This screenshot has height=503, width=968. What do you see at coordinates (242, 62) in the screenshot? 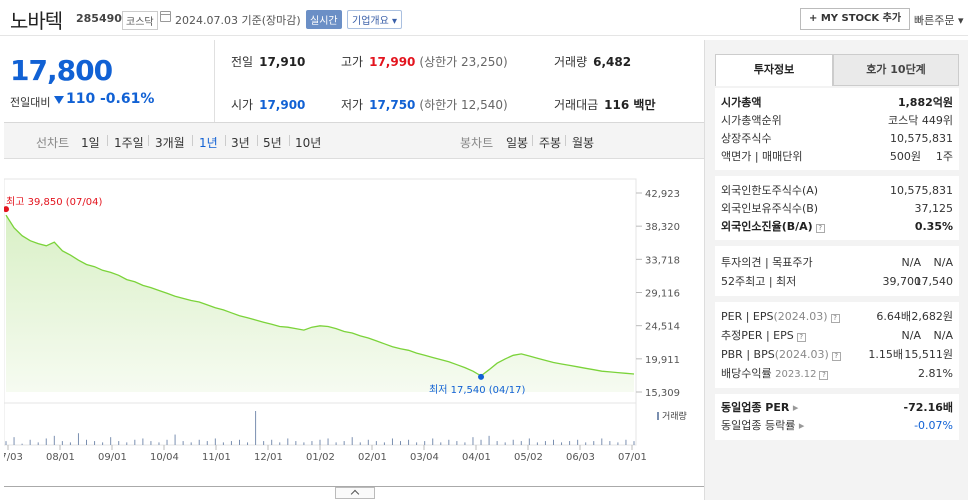
I see `stat-prev-label: 전일` at bounding box center [242, 62].